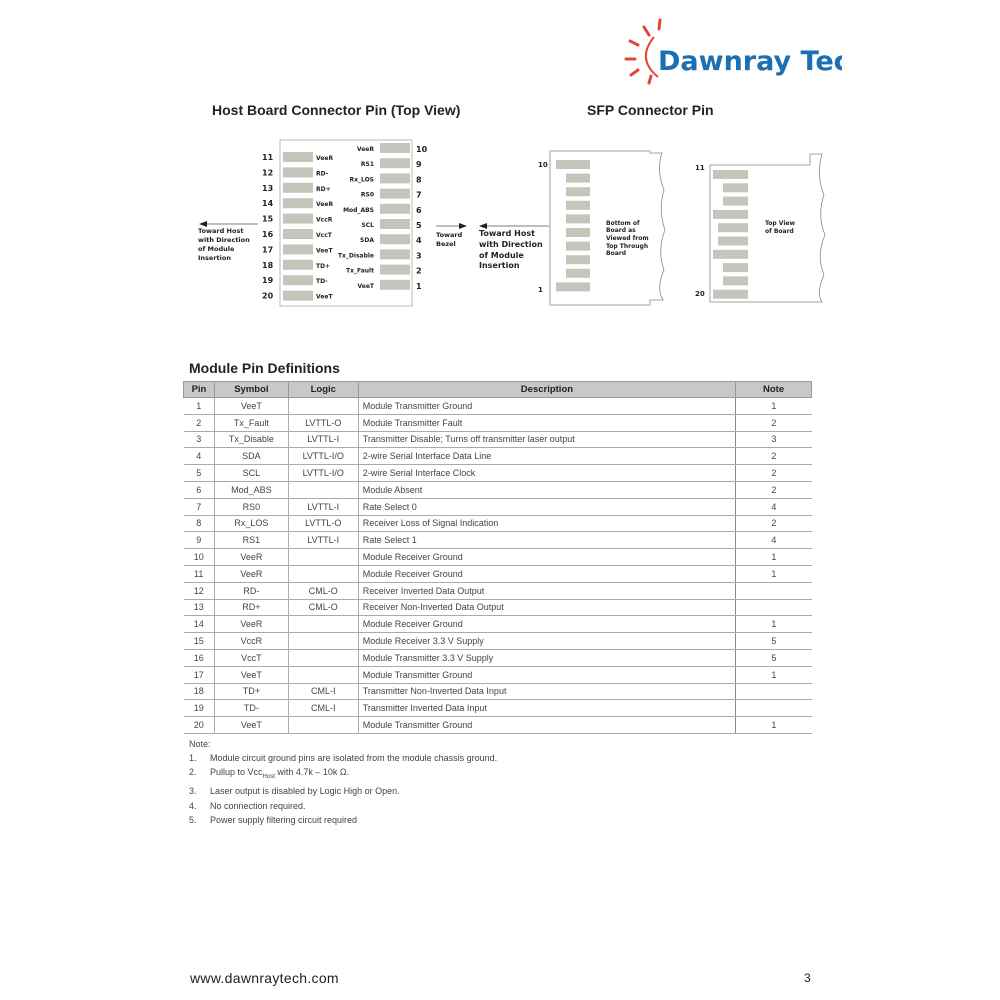 This screenshot has width=1000, height=1000. What do you see at coordinates (323, 389) in the screenshot?
I see `header-logic: Logic` at bounding box center [323, 389].